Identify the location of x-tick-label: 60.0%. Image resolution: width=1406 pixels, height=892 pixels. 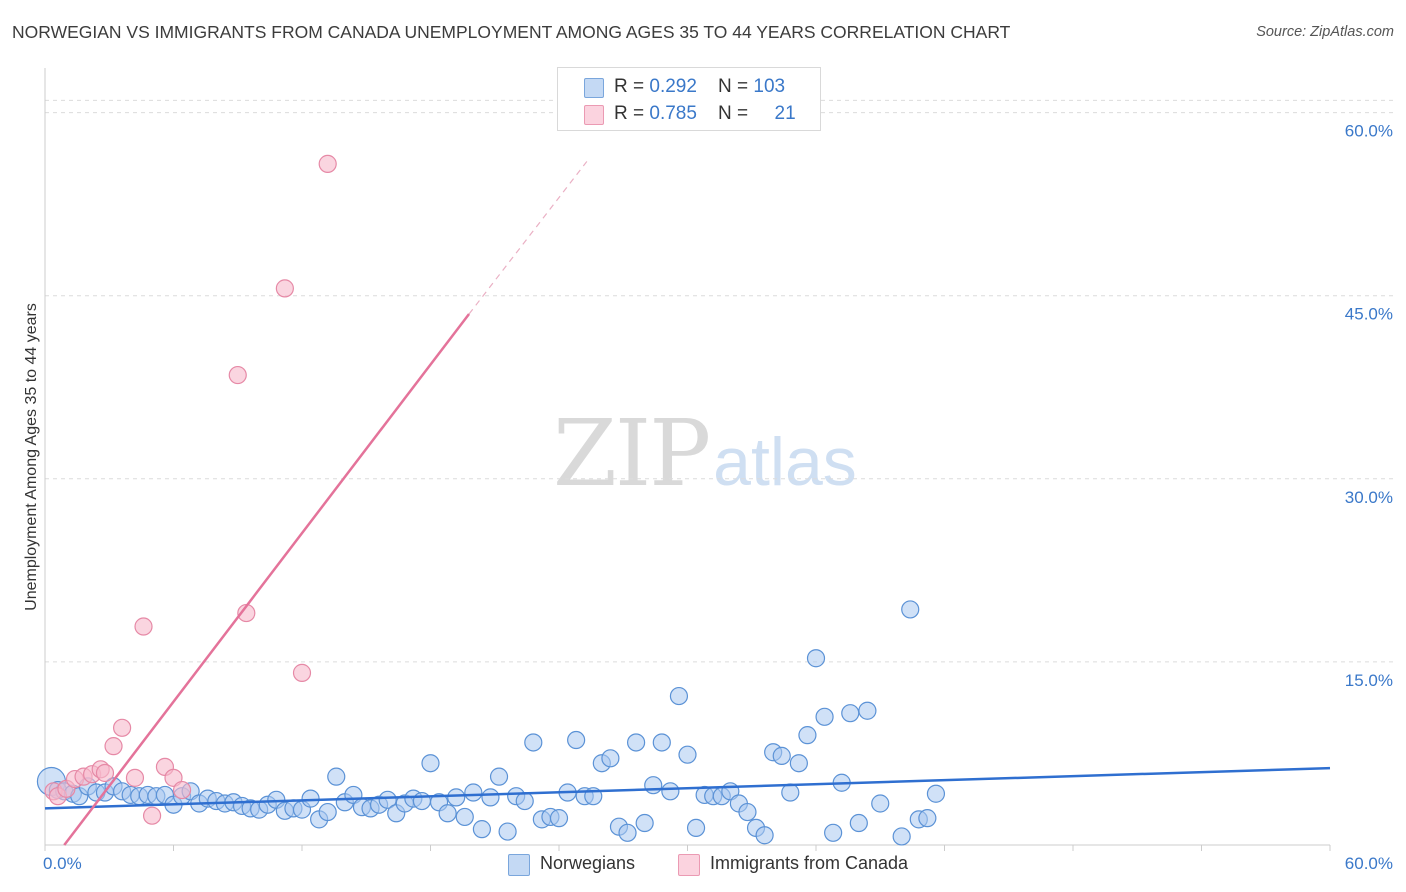
(1369, 863).